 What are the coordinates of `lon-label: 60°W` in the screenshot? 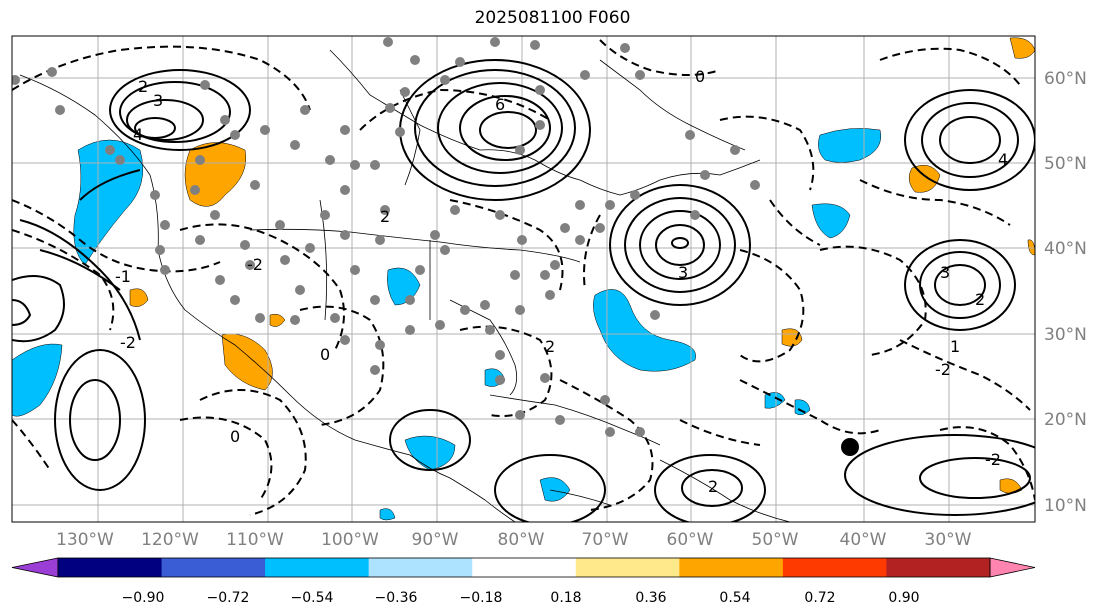 It's located at (690, 540).